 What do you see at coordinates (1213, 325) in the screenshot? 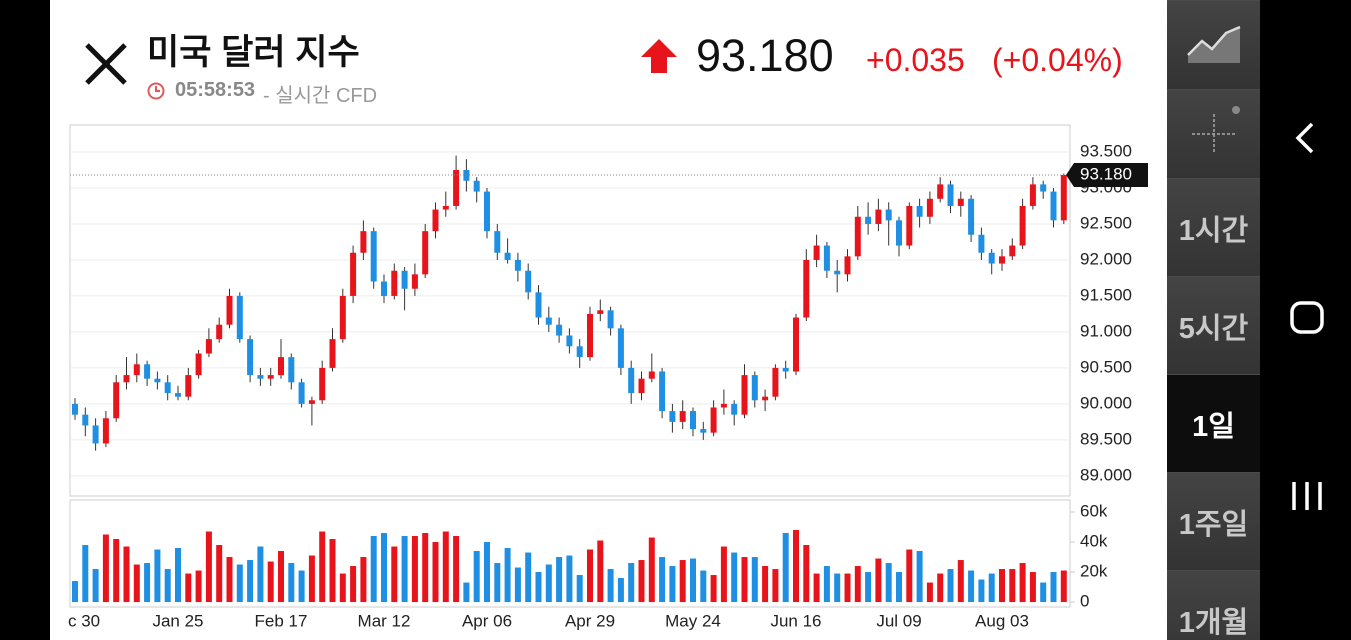
I see `timeframe-button: 5시간` at bounding box center [1213, 325].